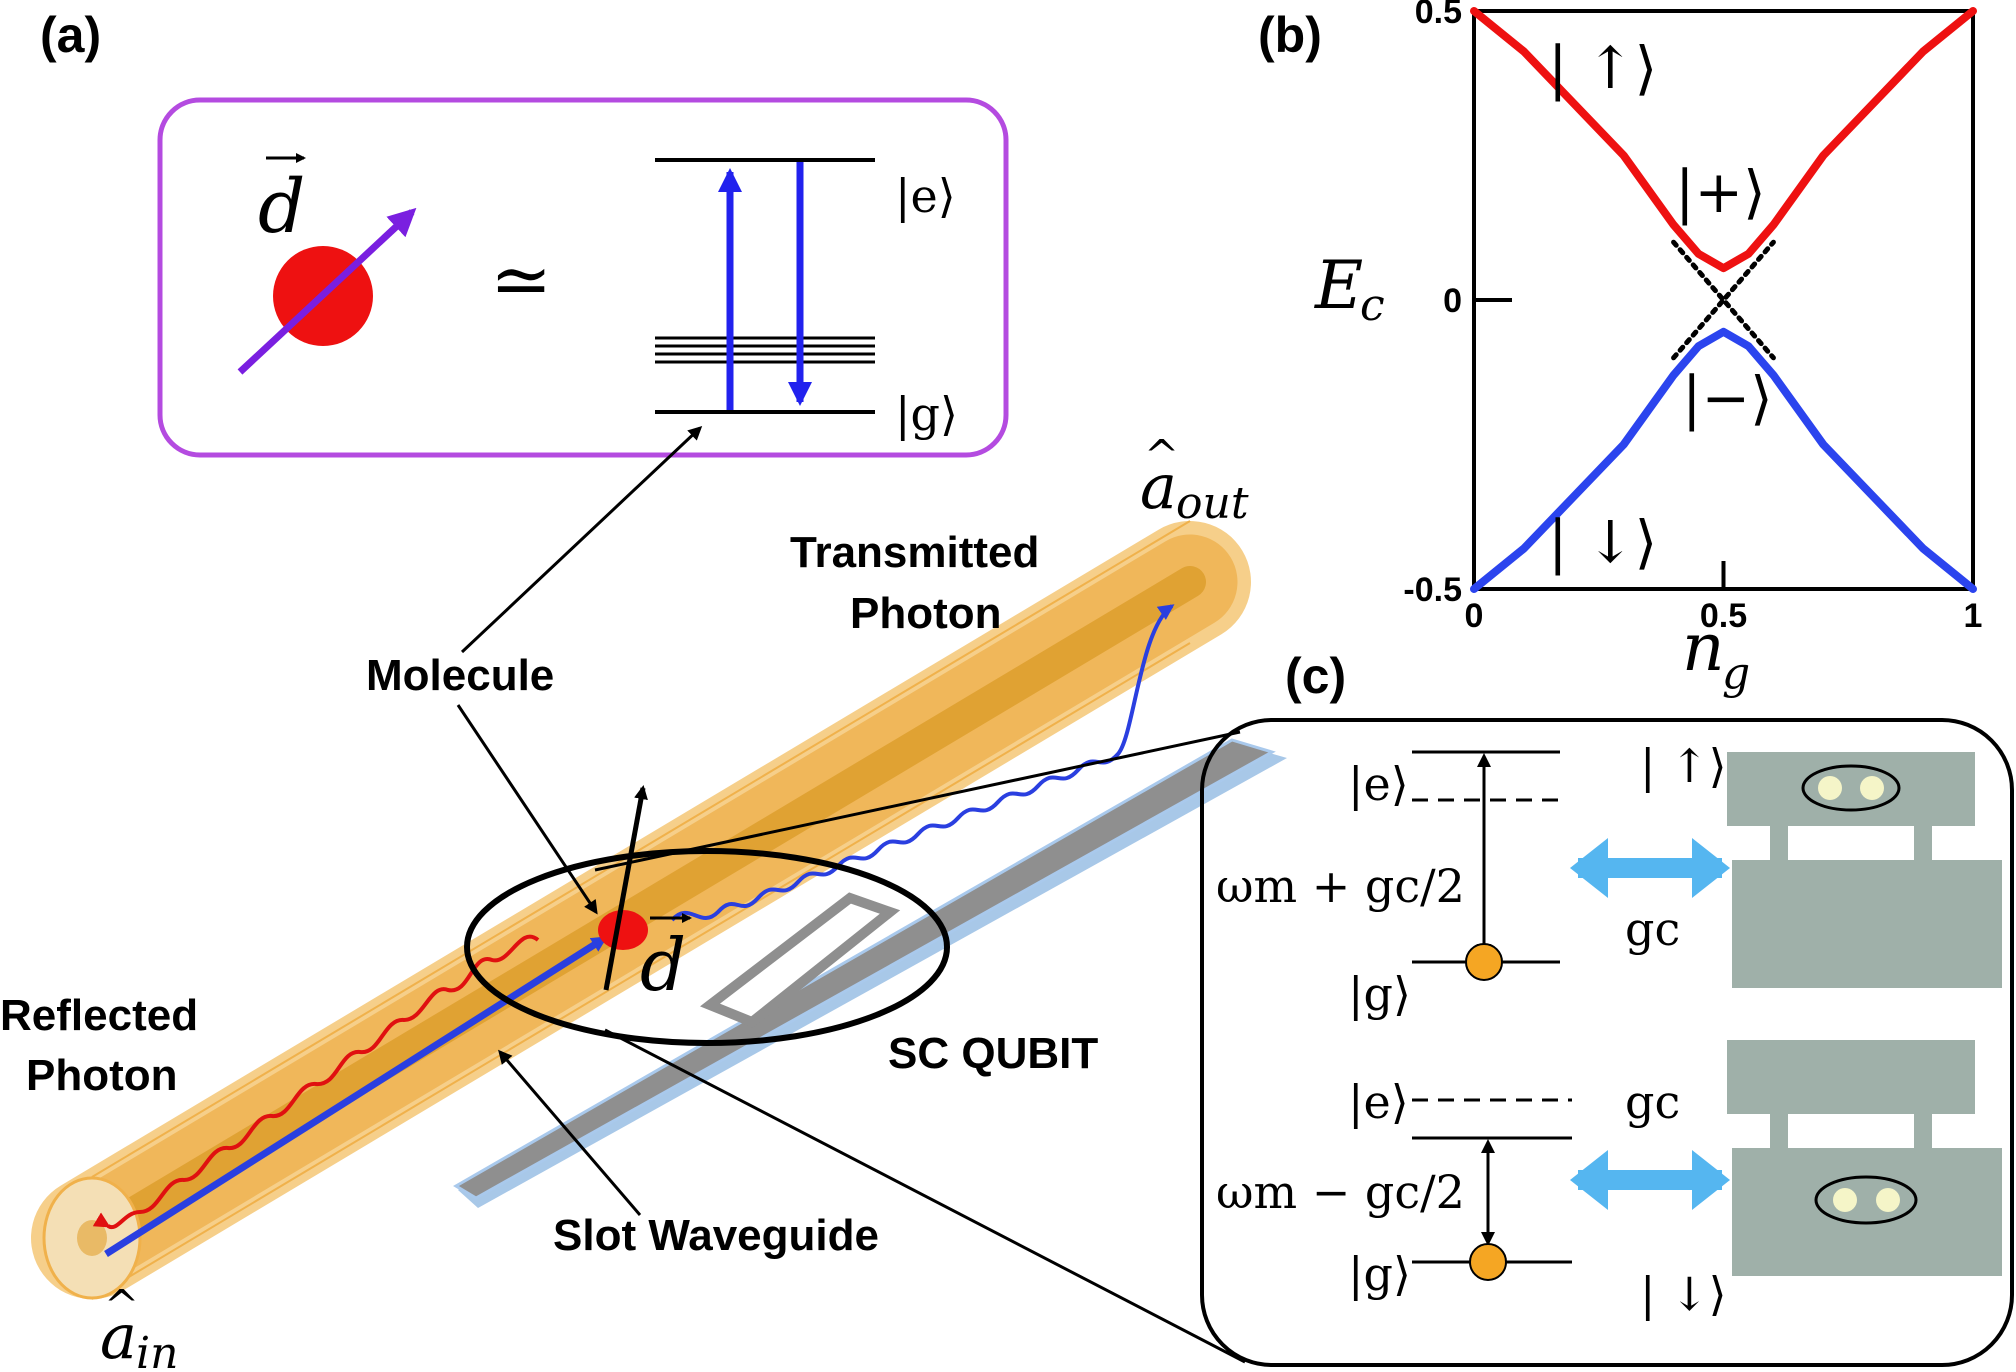 This screenshot has height=1372, width=2016. What do you see at coordinates (623, 930) in the screenshot?
I see `molecule` at bounding box center [623, 930].